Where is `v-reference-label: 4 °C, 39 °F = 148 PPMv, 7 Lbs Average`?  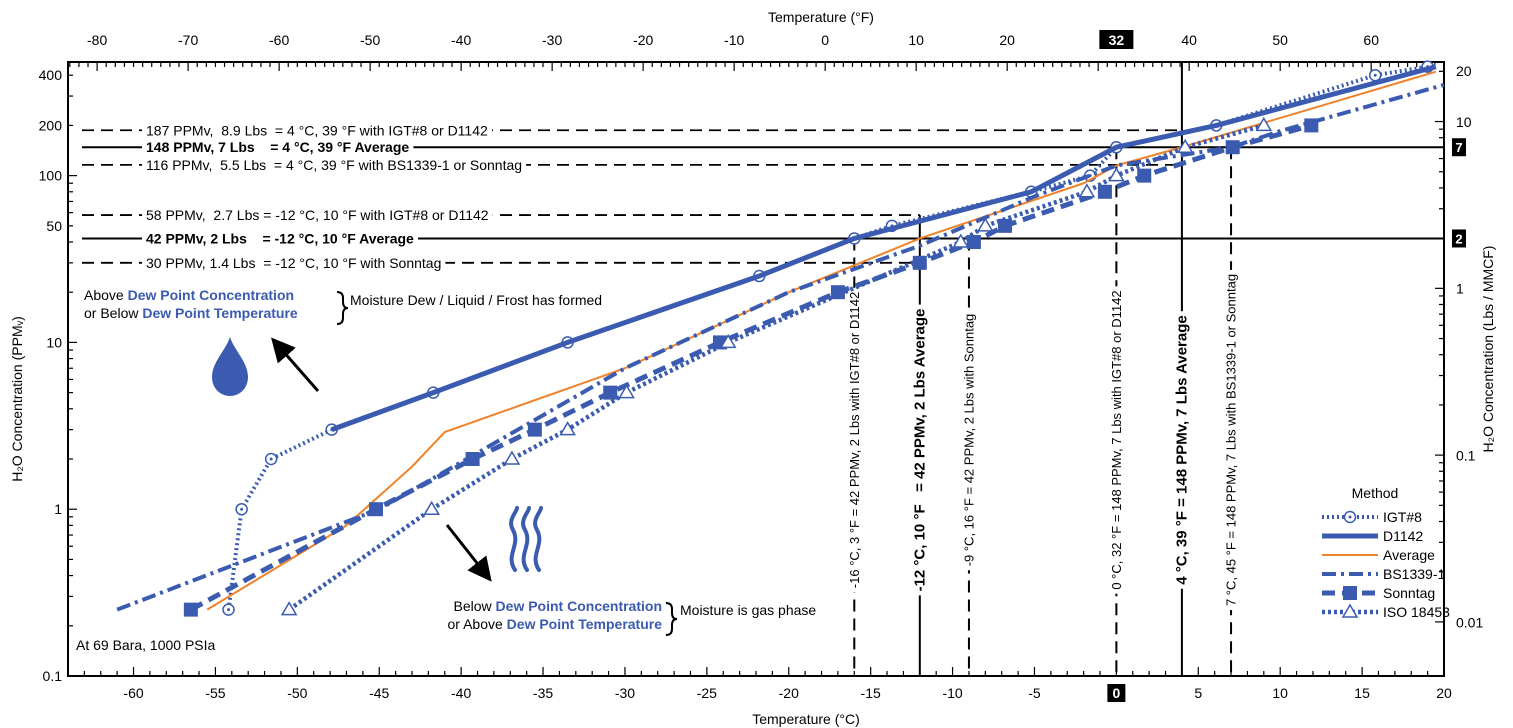 v-reference-label: 4 °C, 39 °F = 148 PPMv, 7 Lbs Average is located at coordinates (1181, 449).